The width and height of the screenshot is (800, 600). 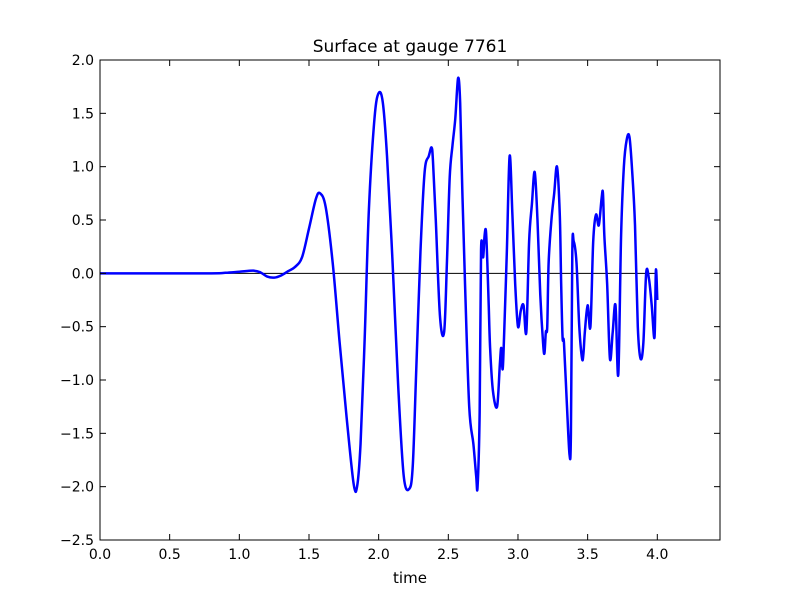 What do you see at coordinates (518, 555) in the screenshot?
I see `x-tick-label: 3.0` at bounding box center [518, 555].